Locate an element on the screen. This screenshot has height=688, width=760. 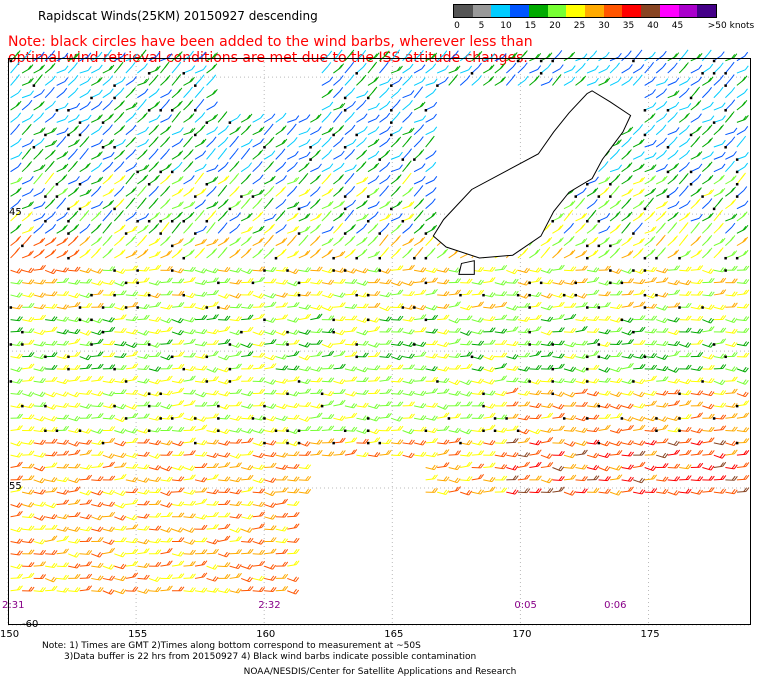
overpass-time-label: 2:31 is located at coordinates (13, 605).